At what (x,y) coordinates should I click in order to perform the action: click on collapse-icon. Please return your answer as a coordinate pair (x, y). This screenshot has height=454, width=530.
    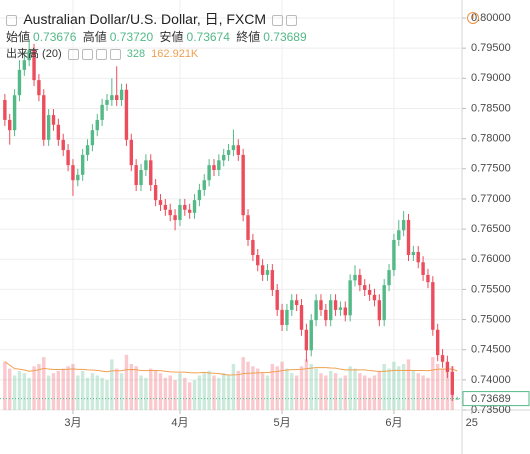
    Looking at the image, I should click on (11, 21).